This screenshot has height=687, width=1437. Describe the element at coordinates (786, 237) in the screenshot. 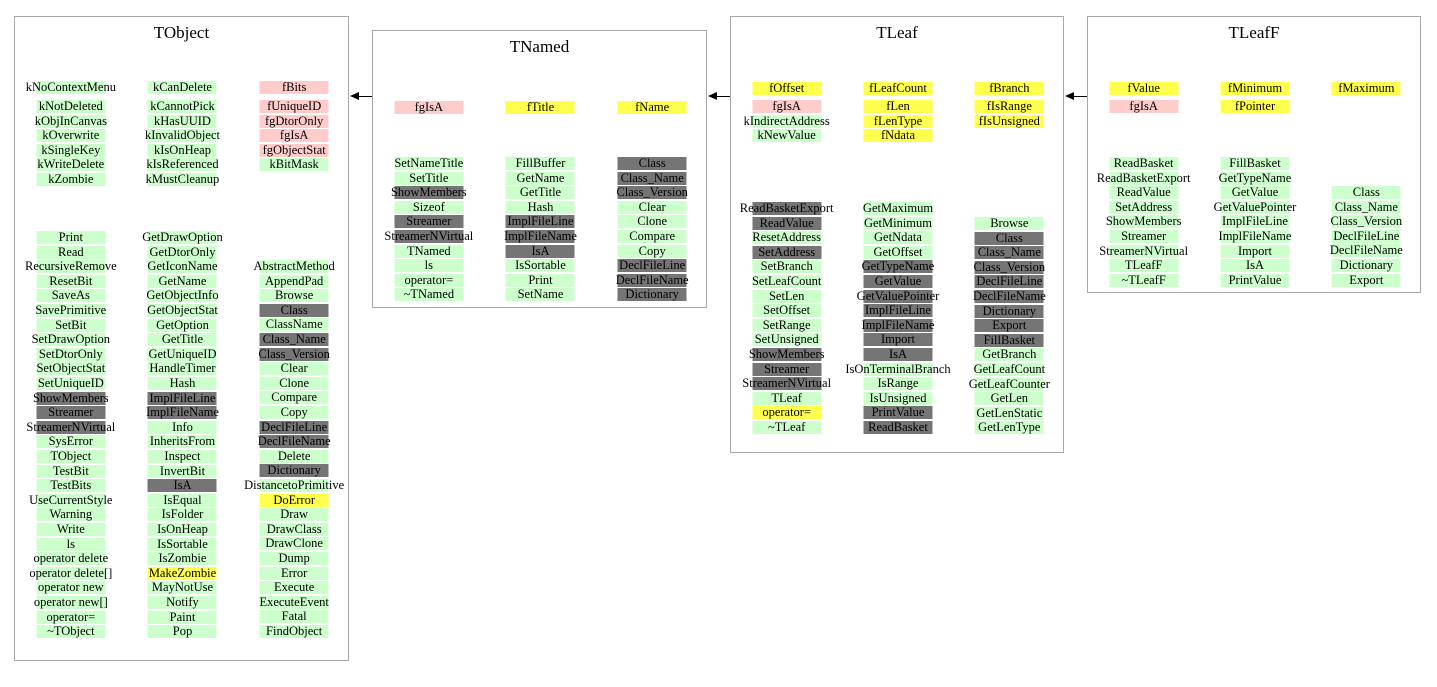

I see `member-cell: ResetAddress` at that location.